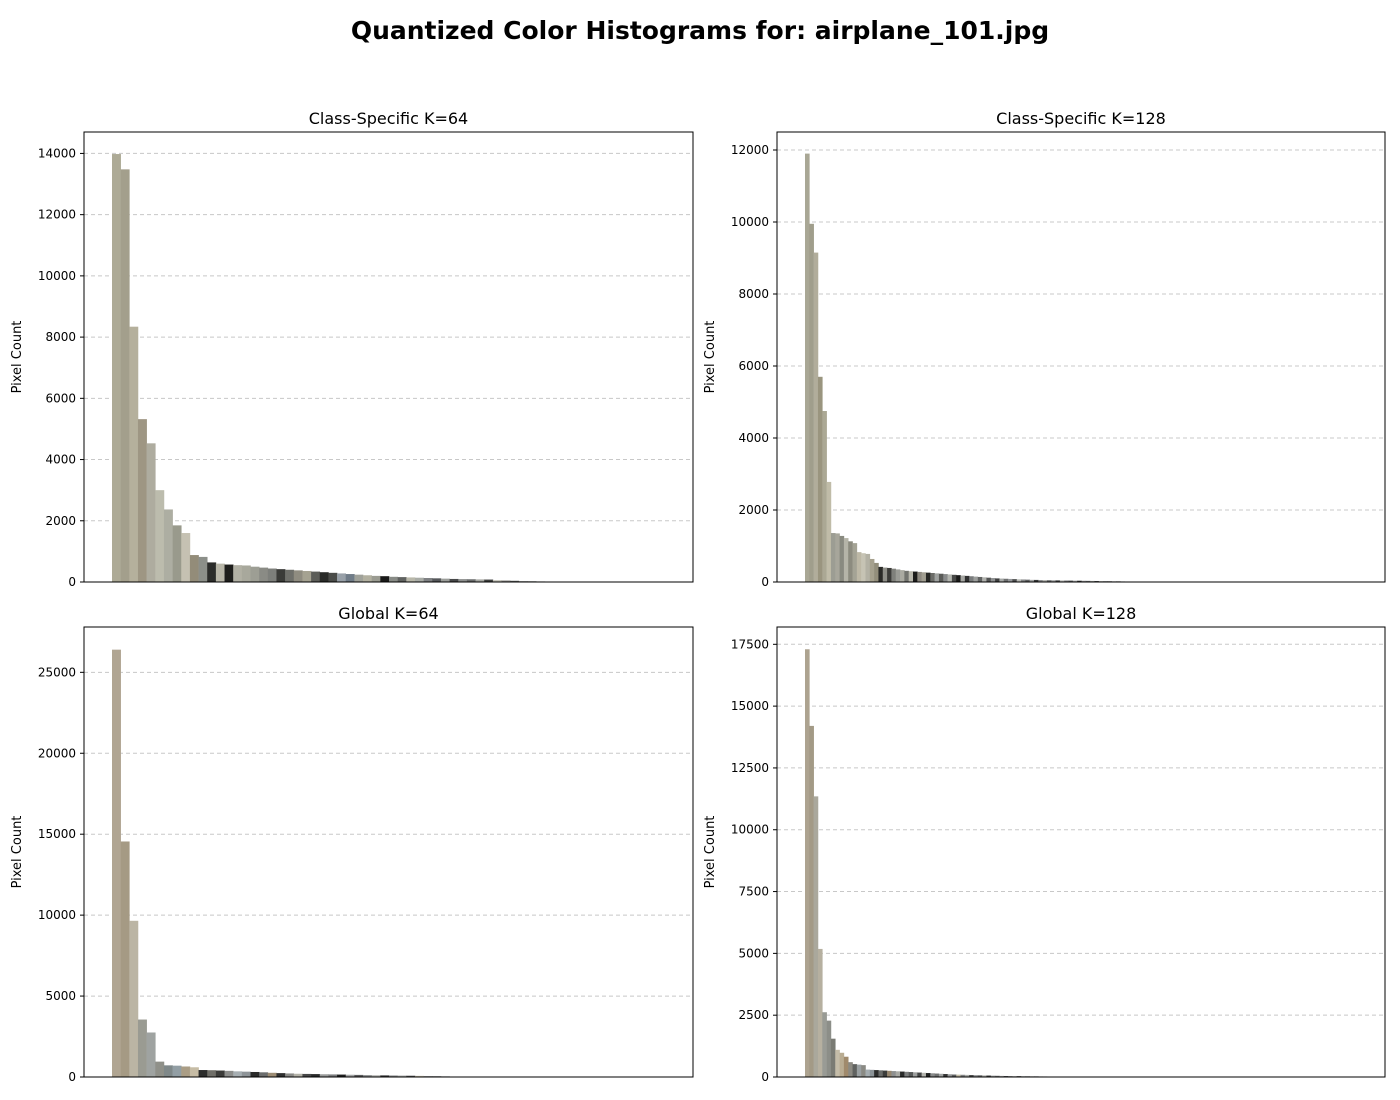 The height and width of the screenshot is (1100, 1400). What do you see at coordinates (753, 294) in the screenshot?
I see `y-tick-label: 8000` at bounding box center [753, 294].